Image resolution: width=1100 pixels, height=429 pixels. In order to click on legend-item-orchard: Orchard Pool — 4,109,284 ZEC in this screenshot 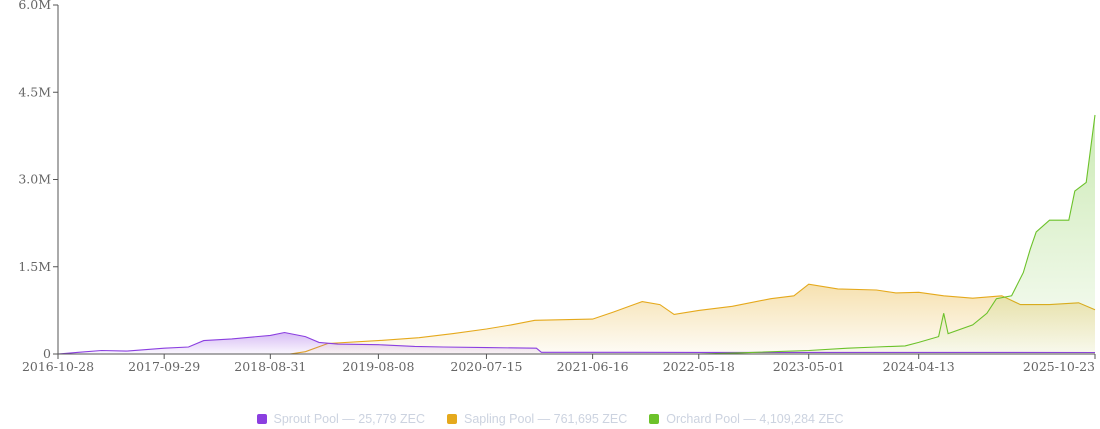, I will do `click(746, 419)`.